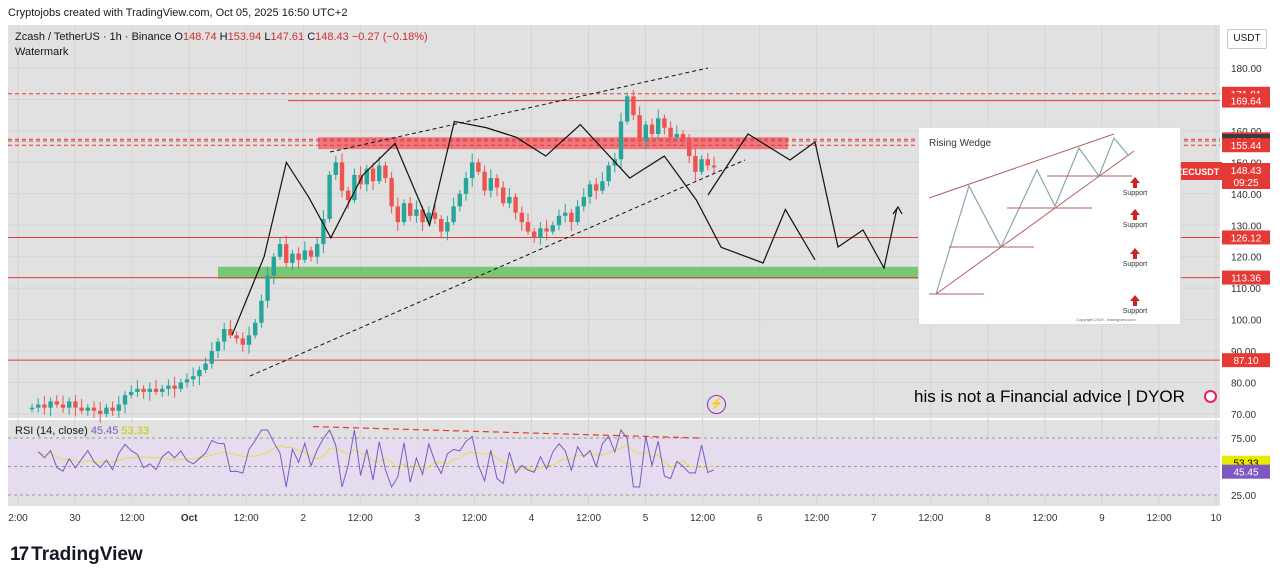  What do you see at coordinates (18, 518) in the screenshot?
I see `time-tick-label: 2:00` at bounding box center [18, 518].